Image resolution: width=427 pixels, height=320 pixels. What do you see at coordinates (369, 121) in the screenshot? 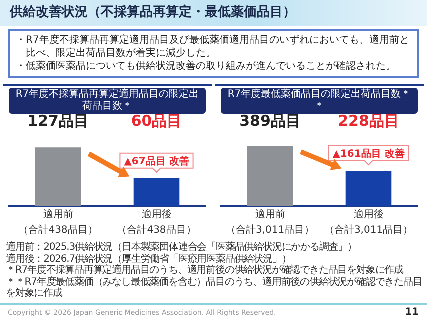
I see `data-label: 228品目` at bounding box center [369, 121].